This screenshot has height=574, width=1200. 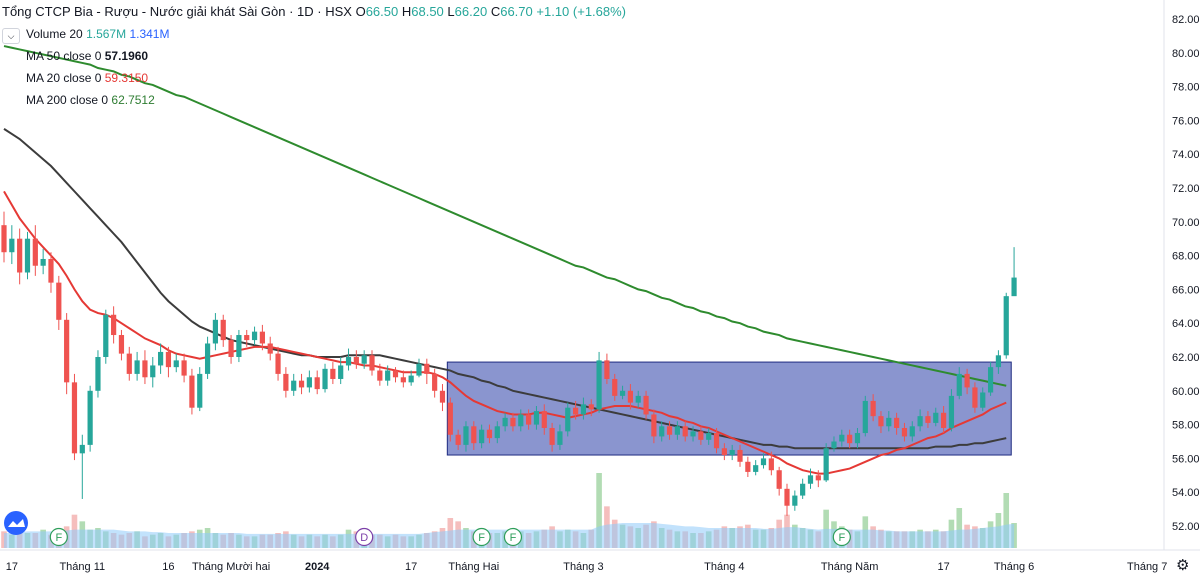 I want to click on y-tick-label: 70.00, so click(x=1186, y=223).